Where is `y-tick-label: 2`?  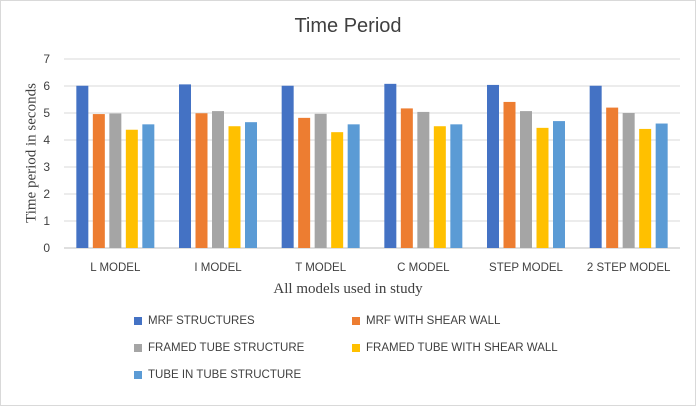 y-tick-label: 2 is located at coordinates (46, 194).